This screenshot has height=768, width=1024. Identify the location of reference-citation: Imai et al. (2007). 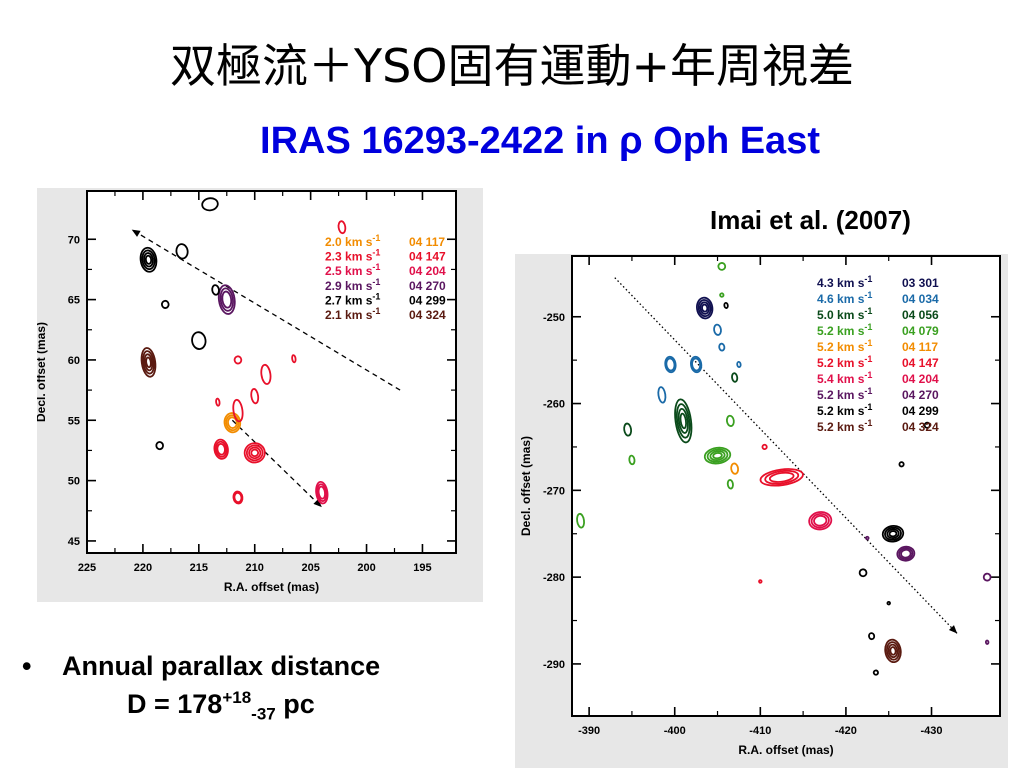
(810, 220).